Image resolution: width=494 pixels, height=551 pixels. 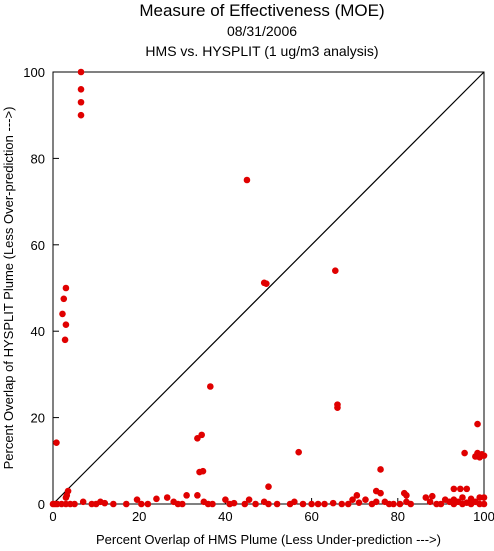 I want to click on x-tick-label: 40, so click(x=225, y=516).